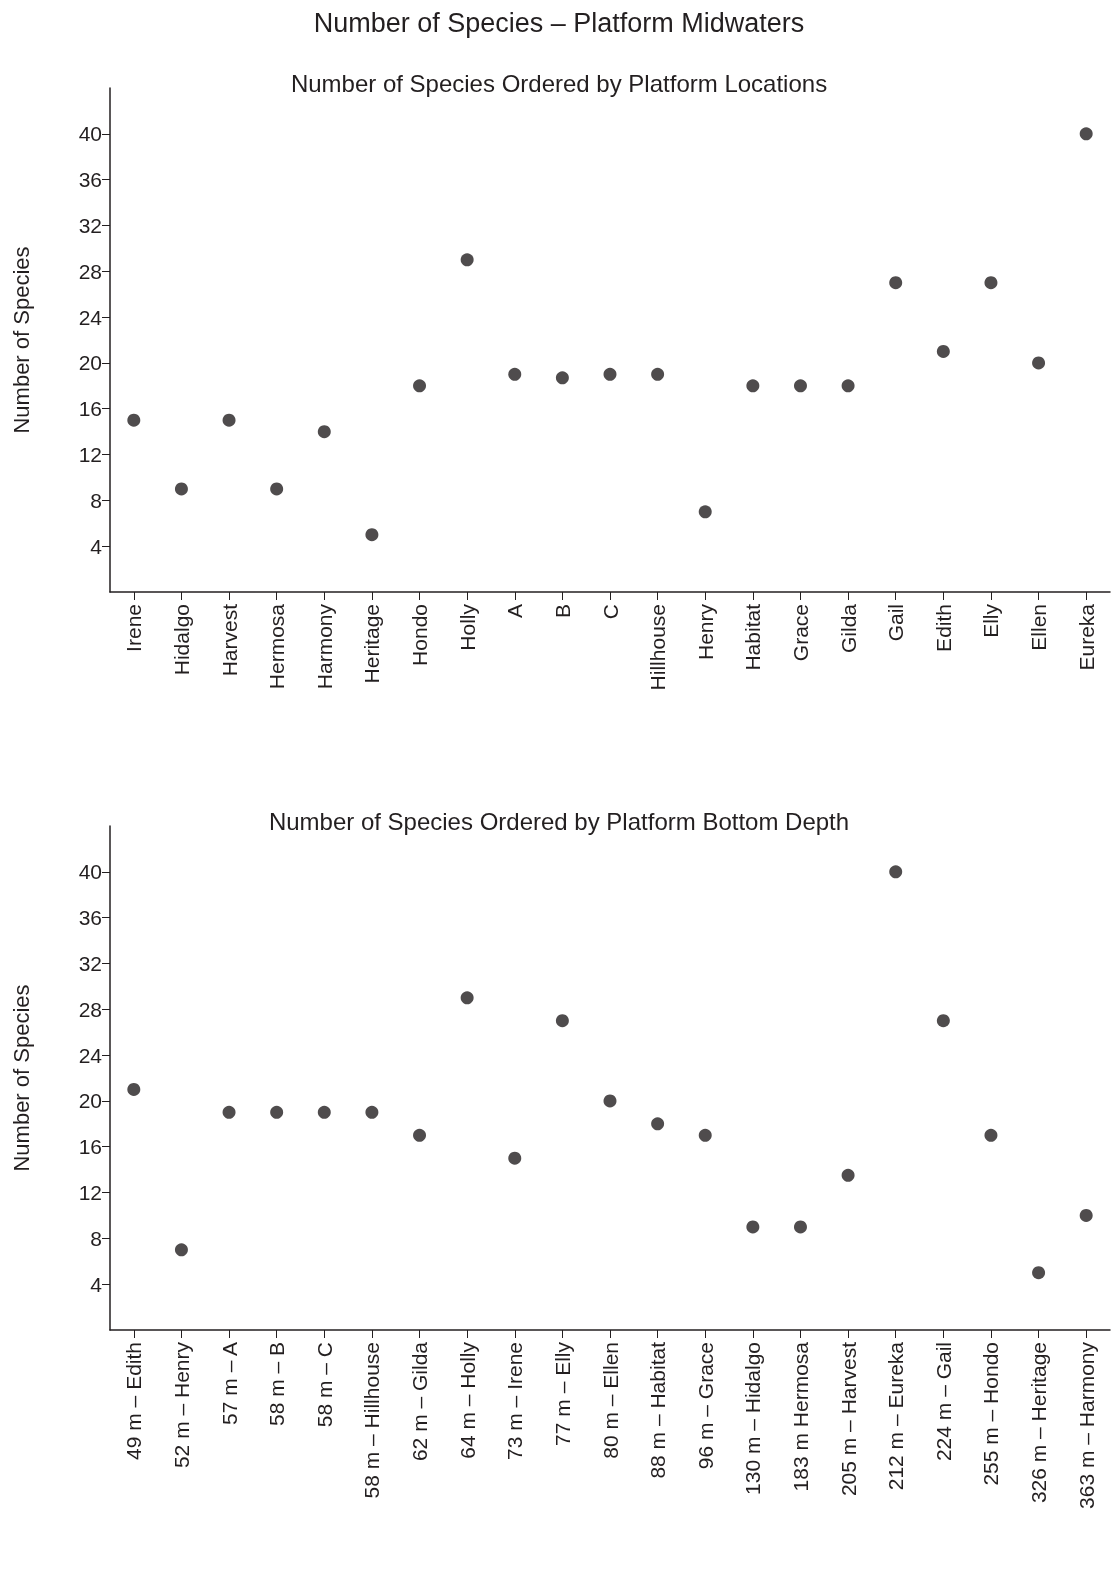  What do you see at coordinates (753, 637) in the screenshot?
I see `x-tick-label: Habitat` at bounding box center [753, 637].